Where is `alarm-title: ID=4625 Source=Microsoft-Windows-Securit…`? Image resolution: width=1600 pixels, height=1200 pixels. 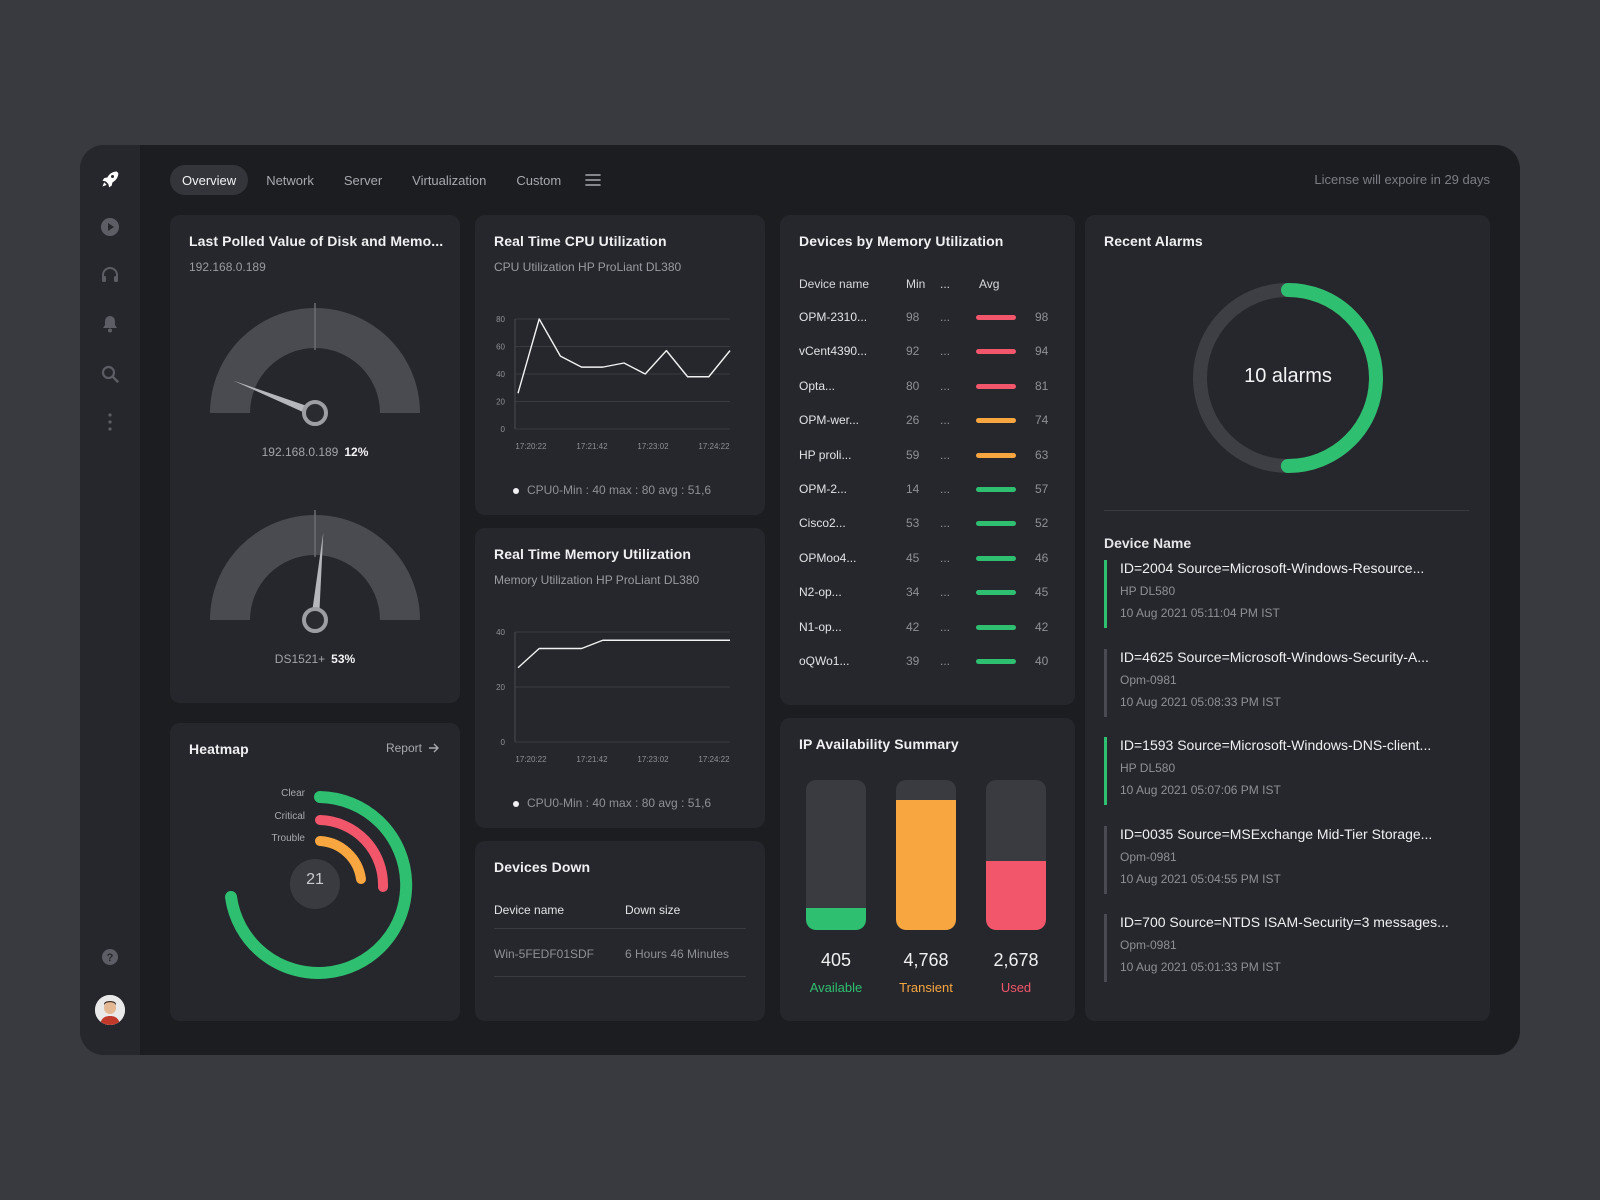
alarm-title: ID=4625 Source=Microsoft-Windows-Securit… is located at coordinates (1274, 656).